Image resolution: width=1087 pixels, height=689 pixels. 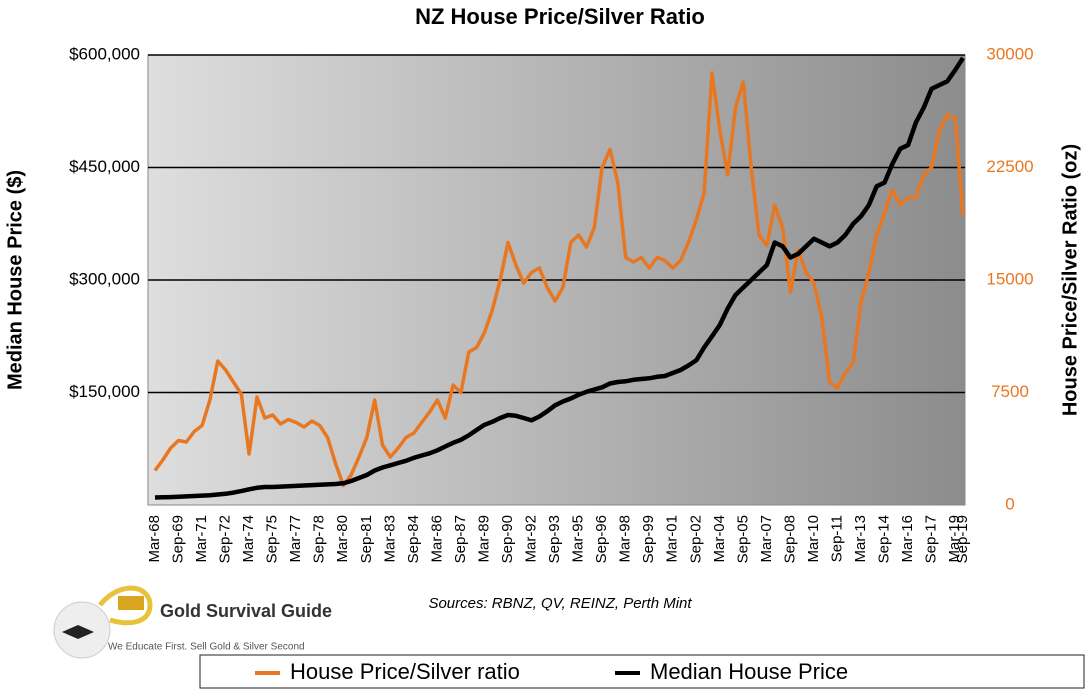 I want to click on legend-label: House Price/Silver ratio, so click(x=405, y=671).